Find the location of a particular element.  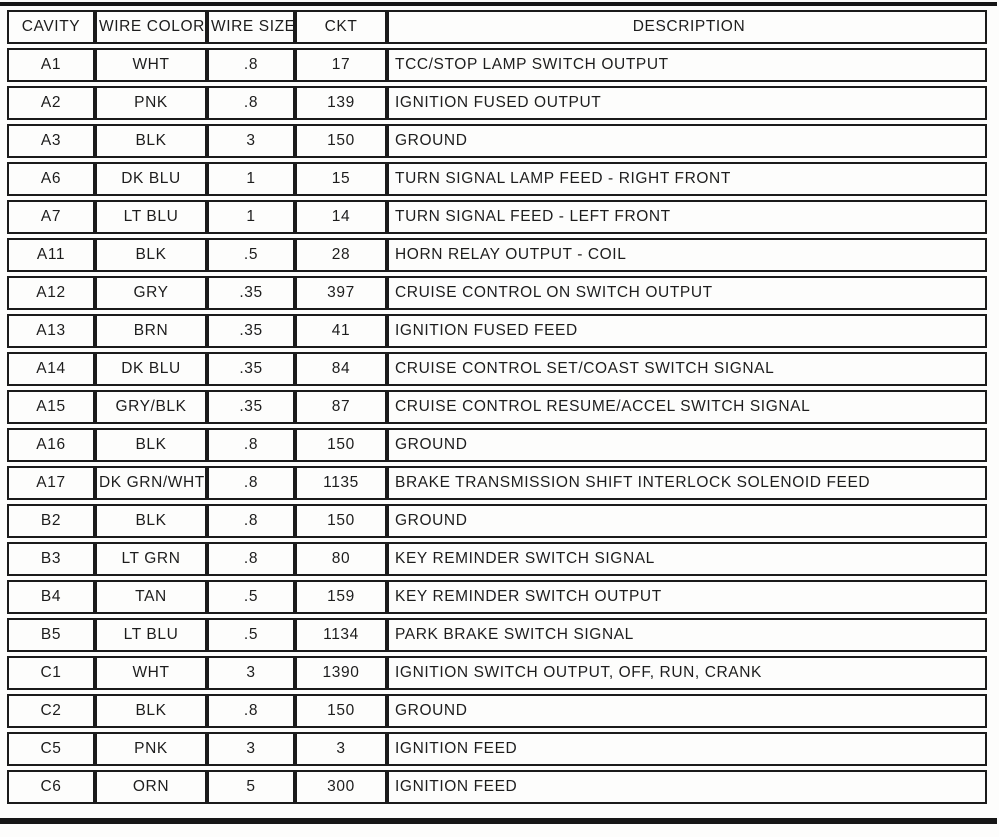

cell-cavity: A3 is located at coordinates (51, 141).